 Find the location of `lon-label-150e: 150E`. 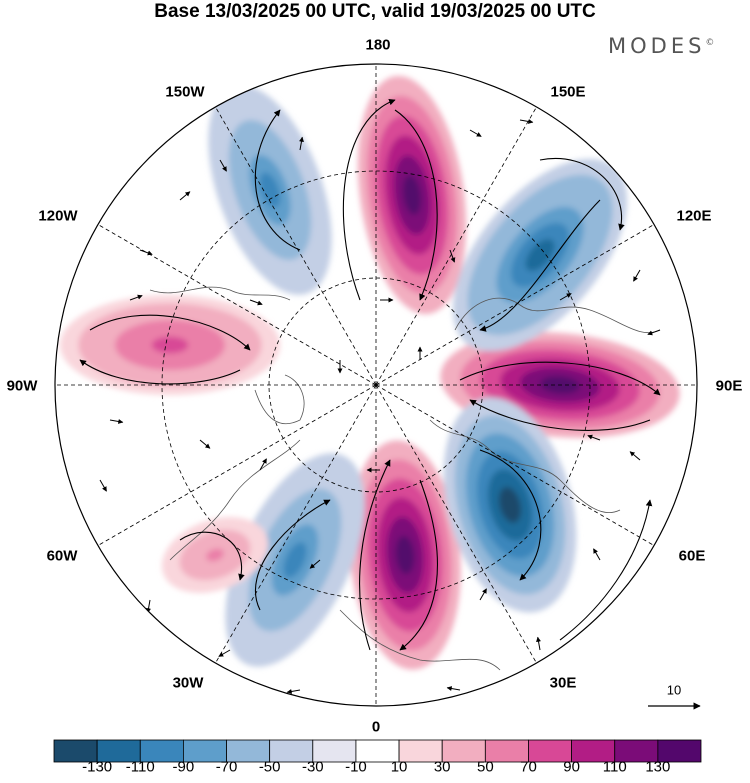

lon-label-150e: 150E is located at coordinates (568, 92).